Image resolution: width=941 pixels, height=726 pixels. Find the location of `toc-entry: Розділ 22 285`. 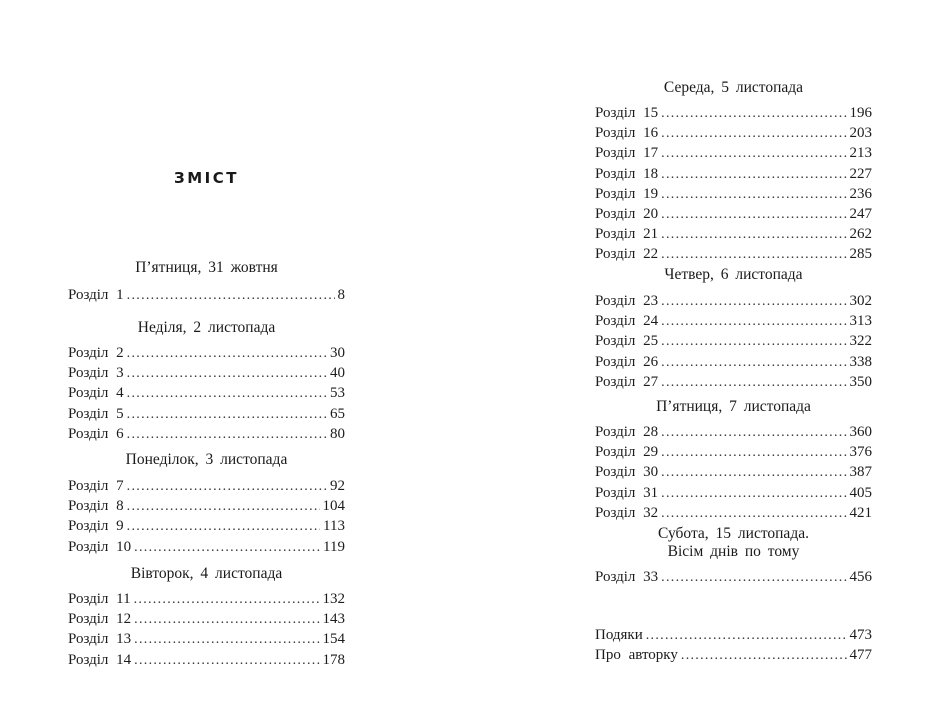

toc-entry: Розділ 22 285 is located at coordinates (733, 254).